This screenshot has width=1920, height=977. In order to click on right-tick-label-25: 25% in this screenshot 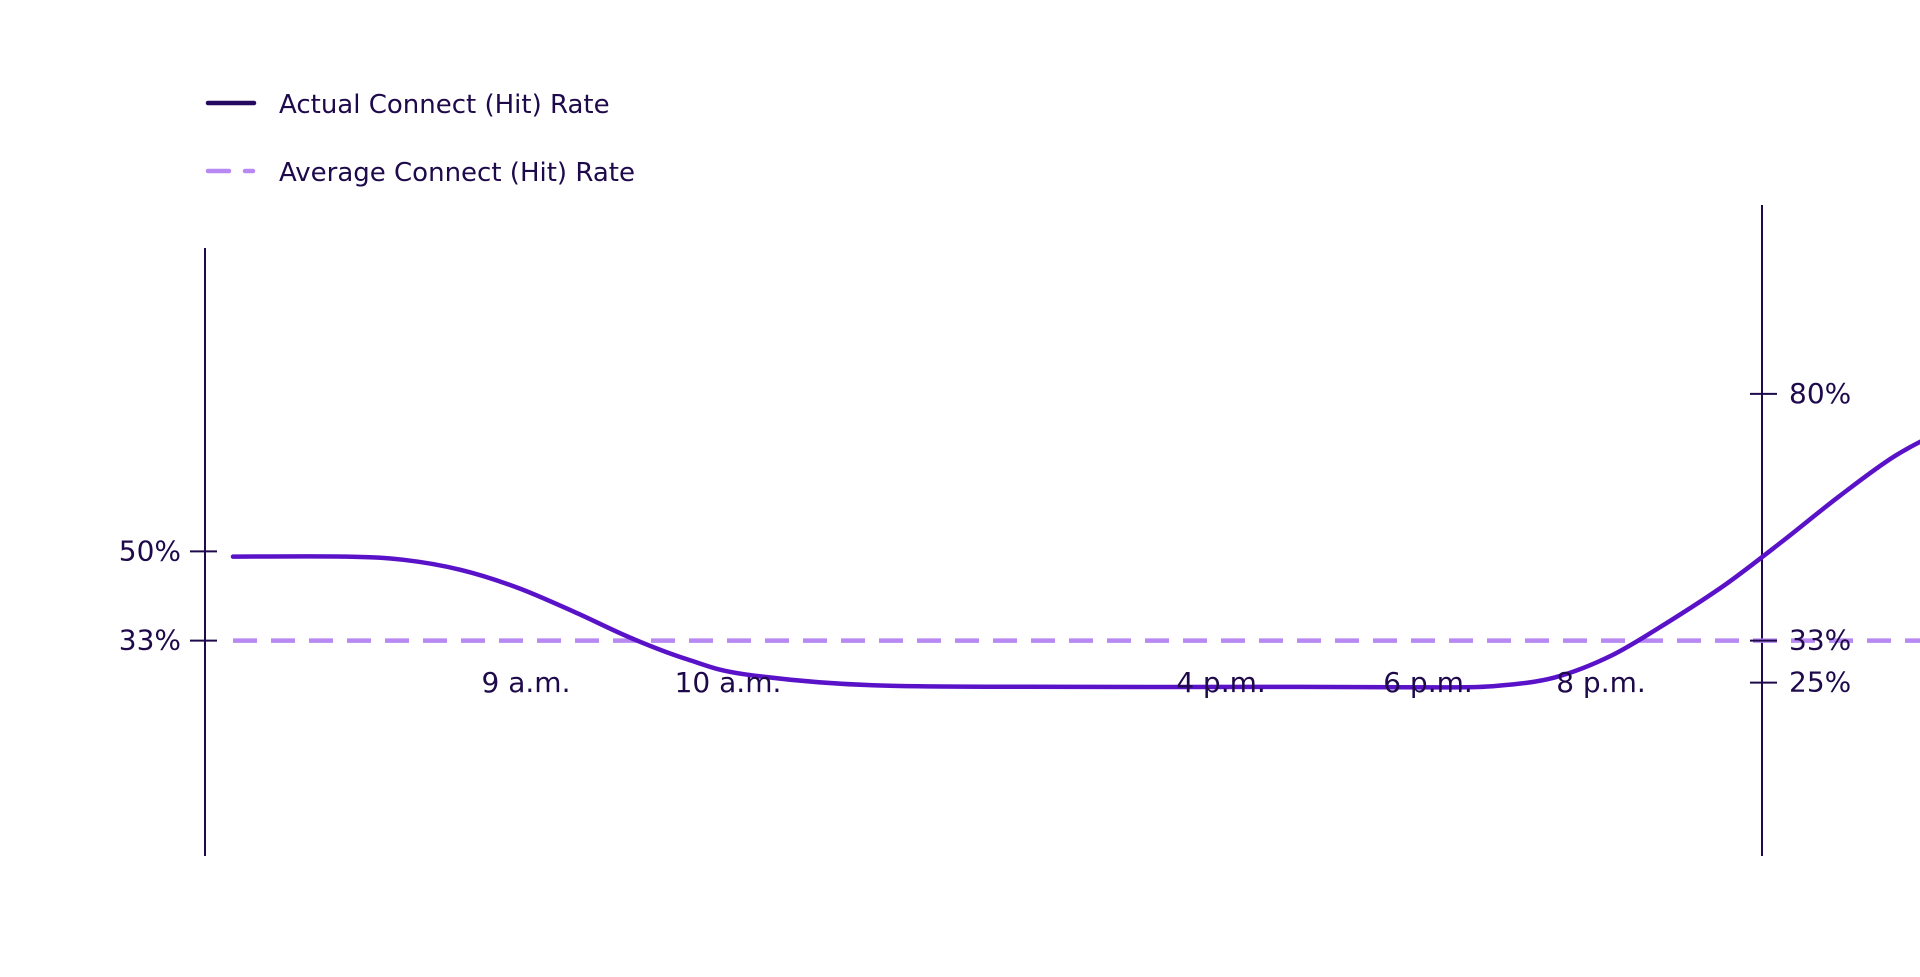, I will do `click(1820, 682)`.